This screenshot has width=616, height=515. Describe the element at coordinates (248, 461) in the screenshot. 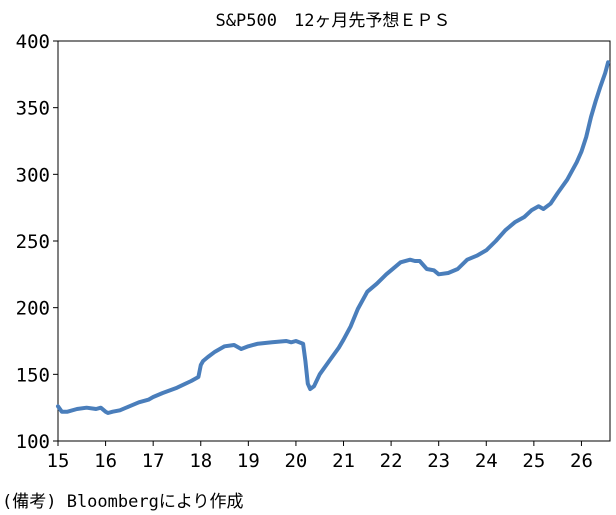

I see `x-tick-label: 19` at that location.